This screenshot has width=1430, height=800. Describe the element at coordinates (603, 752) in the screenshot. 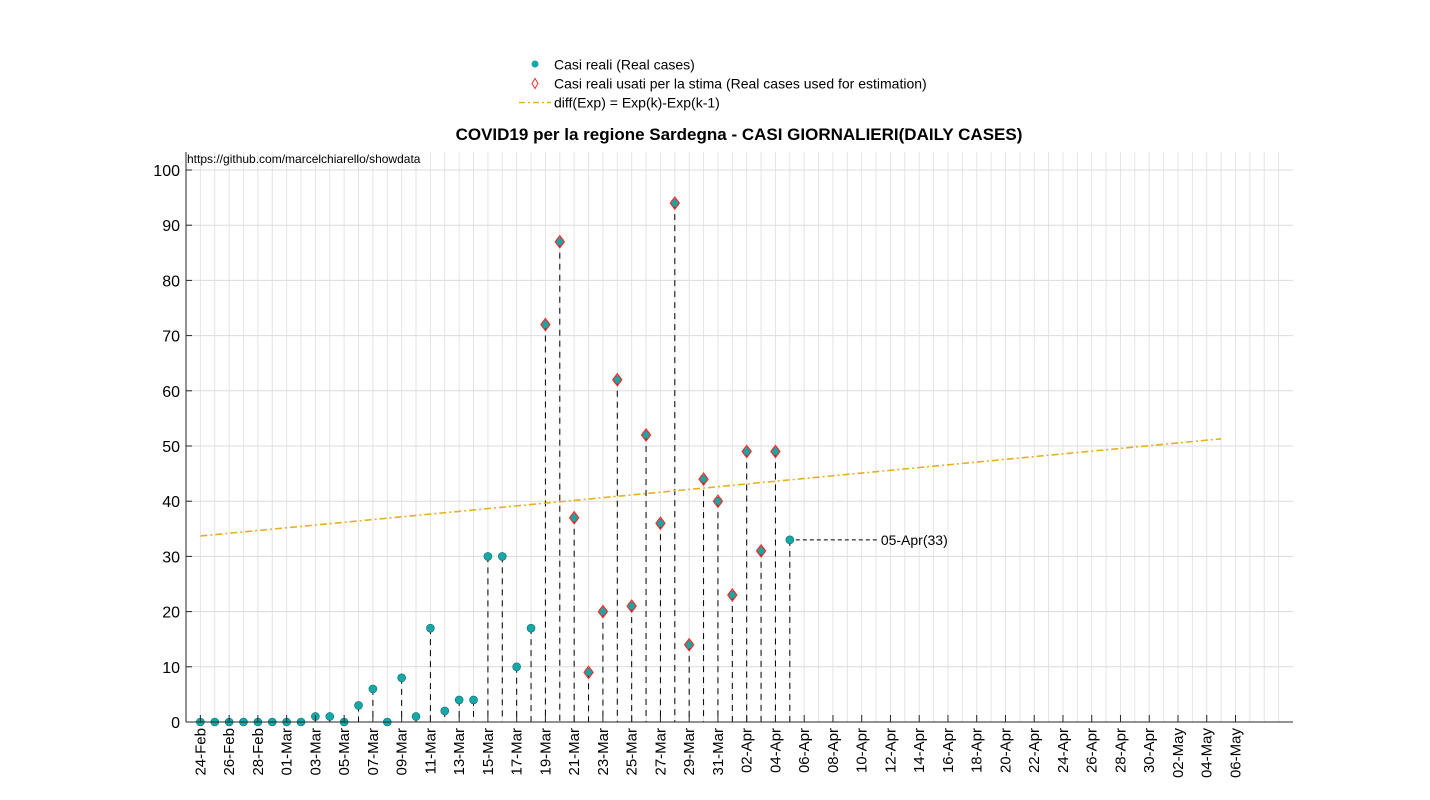

I see `x-tick-label: 23-Mar` at that location.